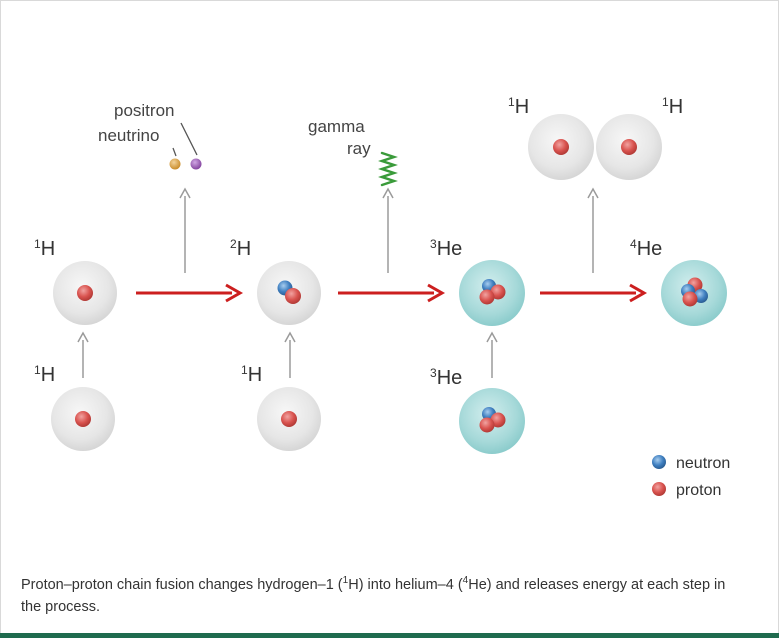 This screenshot has height=638, width=779. What do you see at coordinates (144, 110) in the screenshot?
I see `positron-label: positron` at bounding box center [144, 110].